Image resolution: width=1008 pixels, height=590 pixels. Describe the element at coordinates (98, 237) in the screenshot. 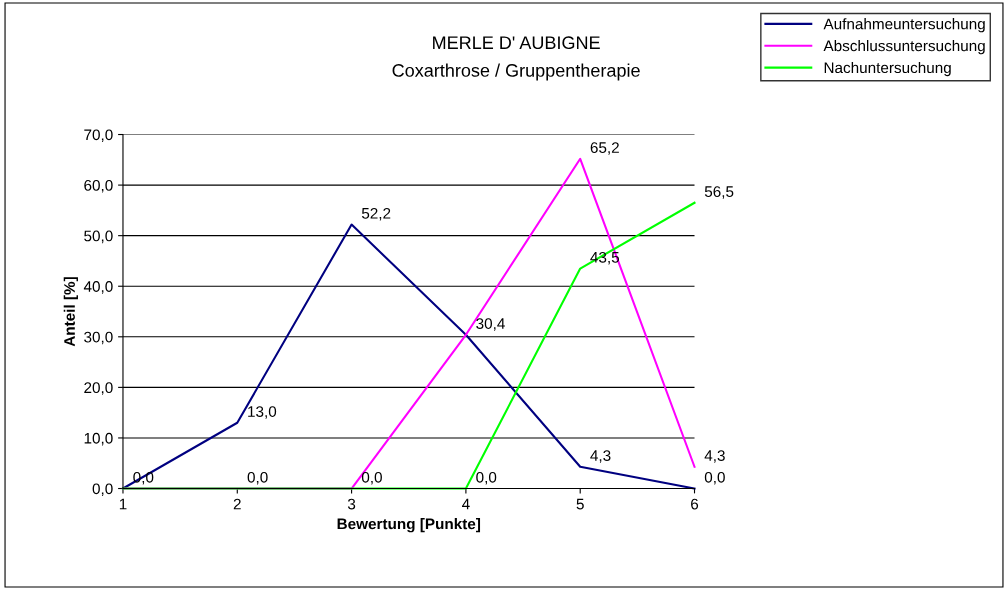

I see `y-tick-label: 50,0` at that location.